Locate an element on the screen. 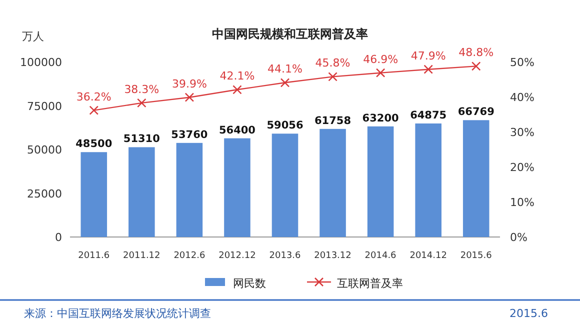  data-label: 66769 is located at coordinates (476, 112).